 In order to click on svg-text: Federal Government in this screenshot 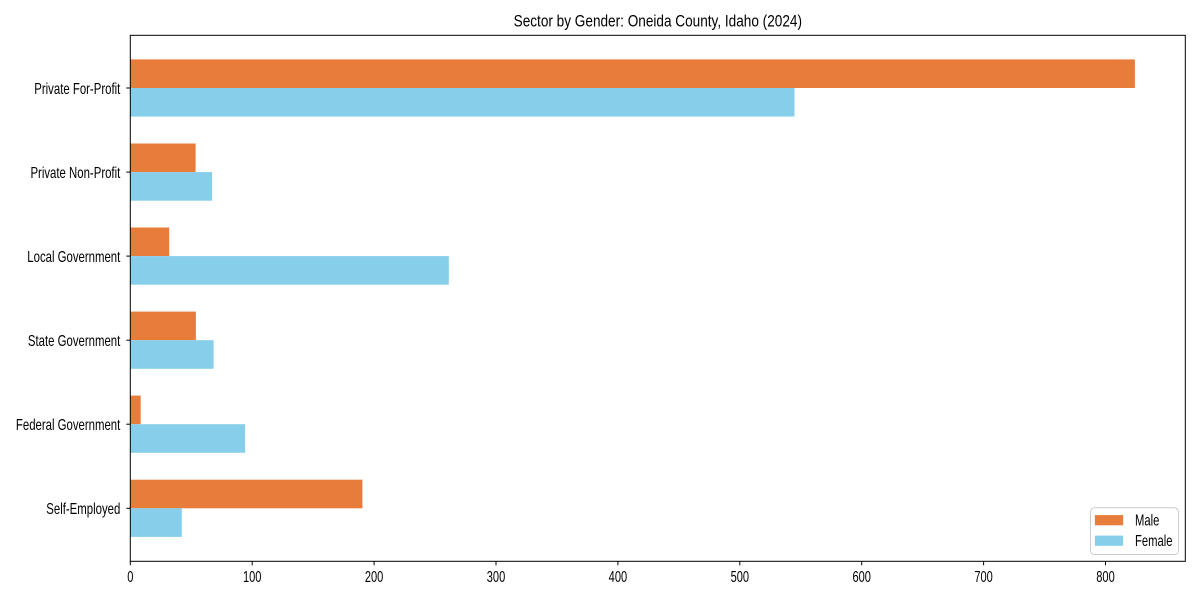, I will do `click(68, 424)`.